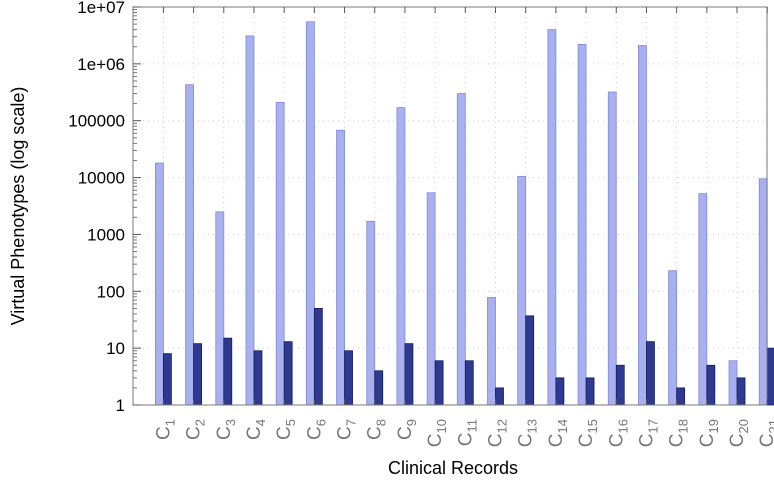 The height and width of the screenshot is (483, 774). What do you see at coordinates (461, 249) in the screenshot?
I see `bar-series1-C11` at bounding box center [461, 249].